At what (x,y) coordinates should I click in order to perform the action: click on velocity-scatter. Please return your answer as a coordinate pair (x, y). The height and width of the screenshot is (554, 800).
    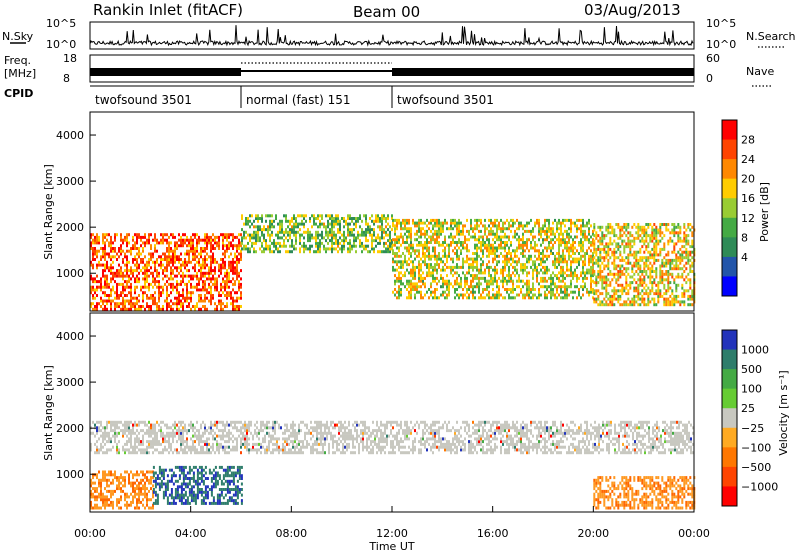
    Looking at the image, I should click on (393, 465).